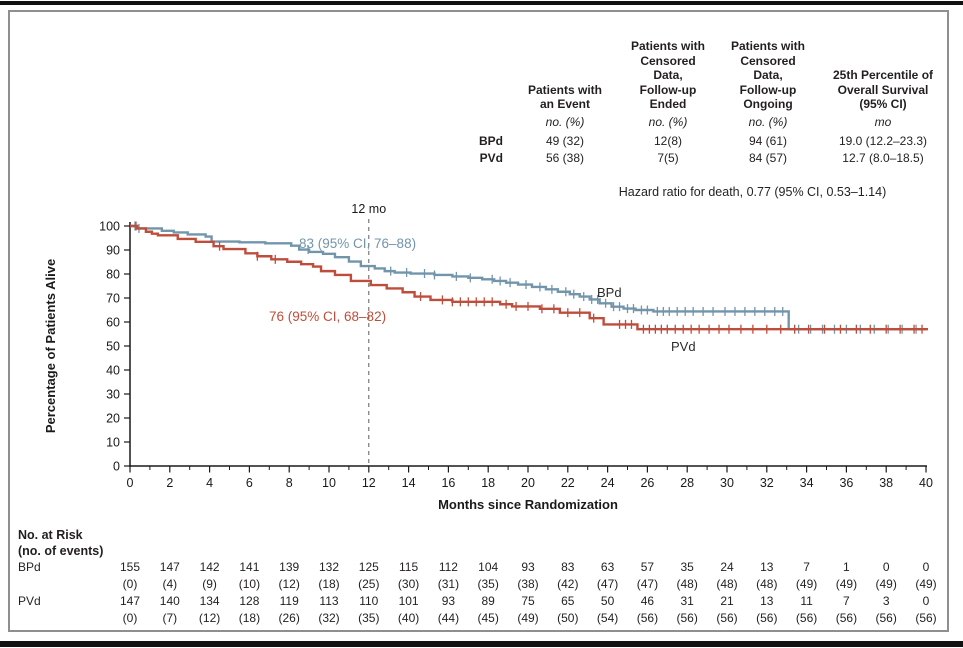 This screenshot has width=963, height=648. What do you see at coordinates (883, 158) in the screenshot?
I see `summary-value-pvd-survival: 12.7 (8.0–18.5)` at bounding box center [883, 158].